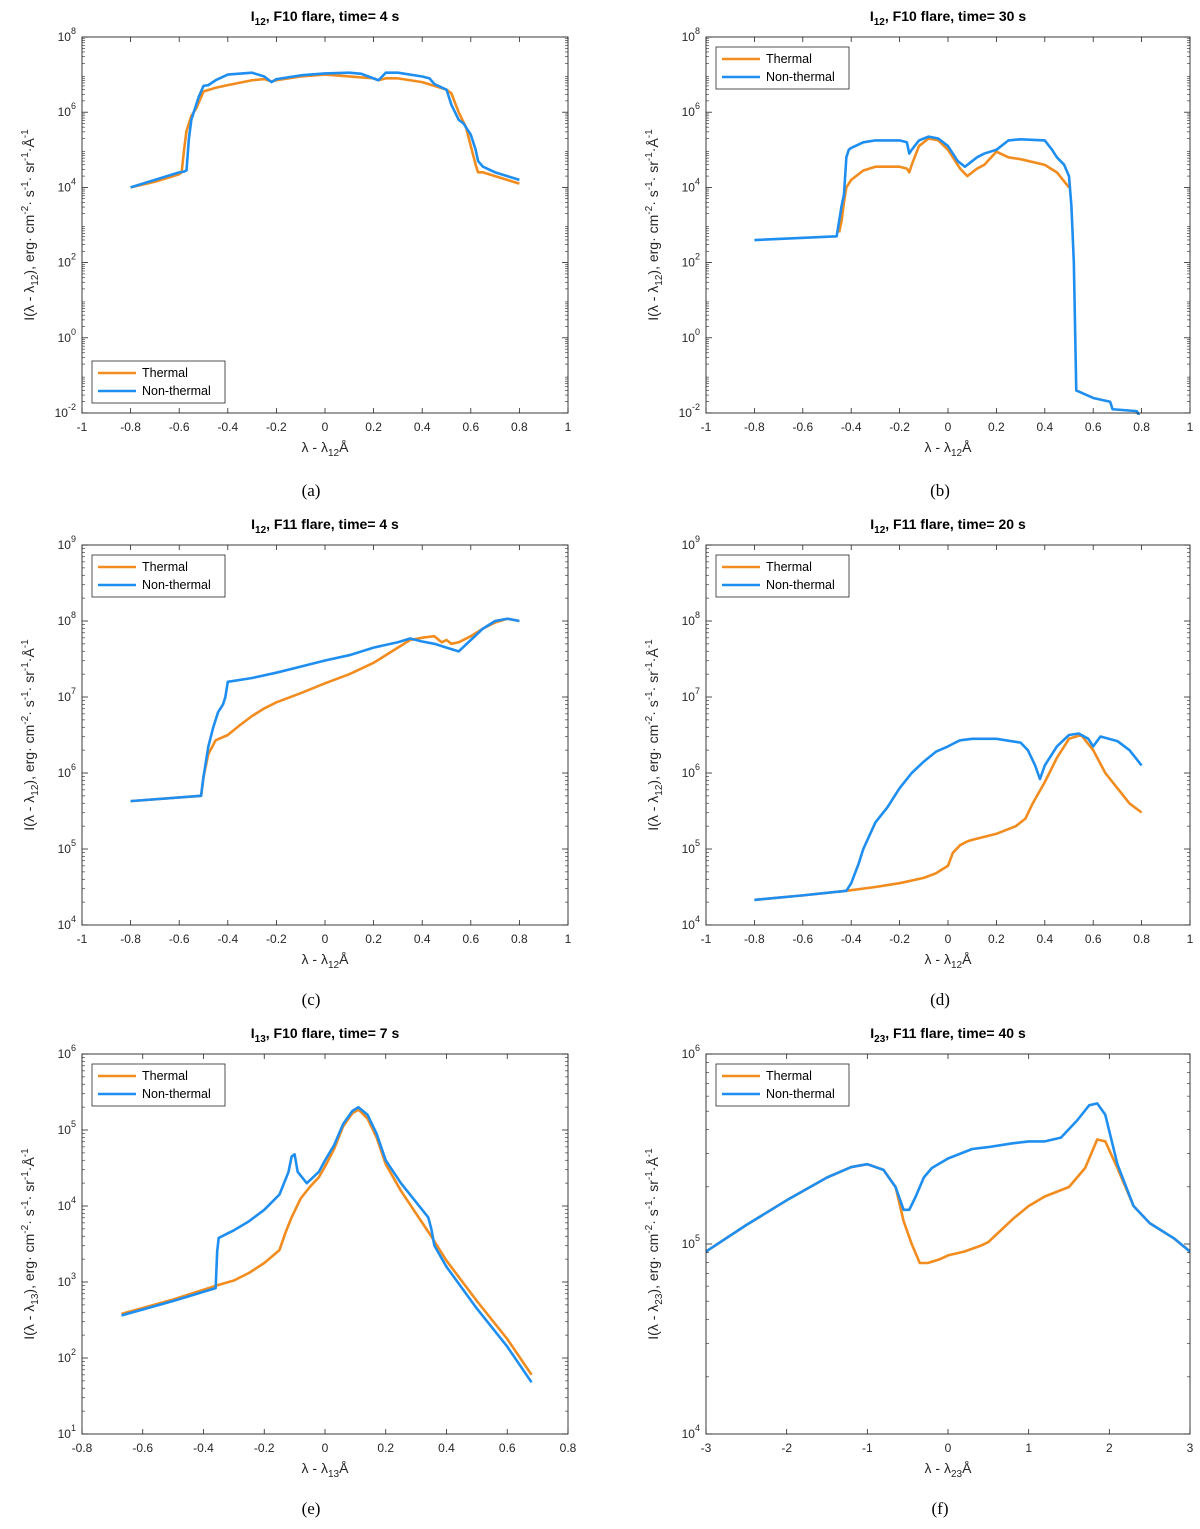 The width and height of the screenshot is (1200, 1529). What do you see at coordinates (67, 1432) in the screenshot?
I see `y-tick-label: 10¹` at bounding box center [67, 1432].